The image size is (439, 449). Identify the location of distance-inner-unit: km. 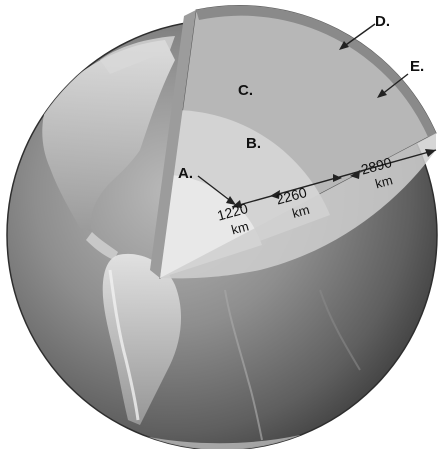
(240, 227).